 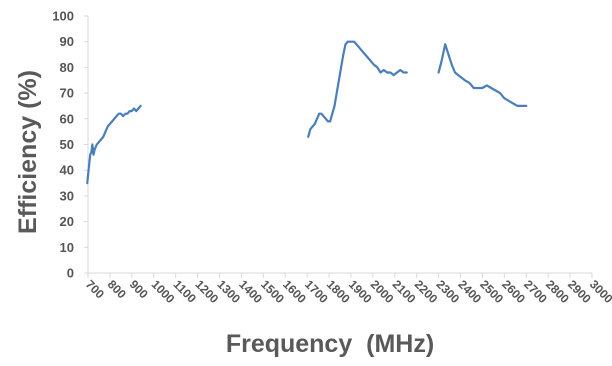 What do you see at coordinates (272, 291) in the screenshot?
I see `x-tick-label: 1500` at bounding box center [272, 291].